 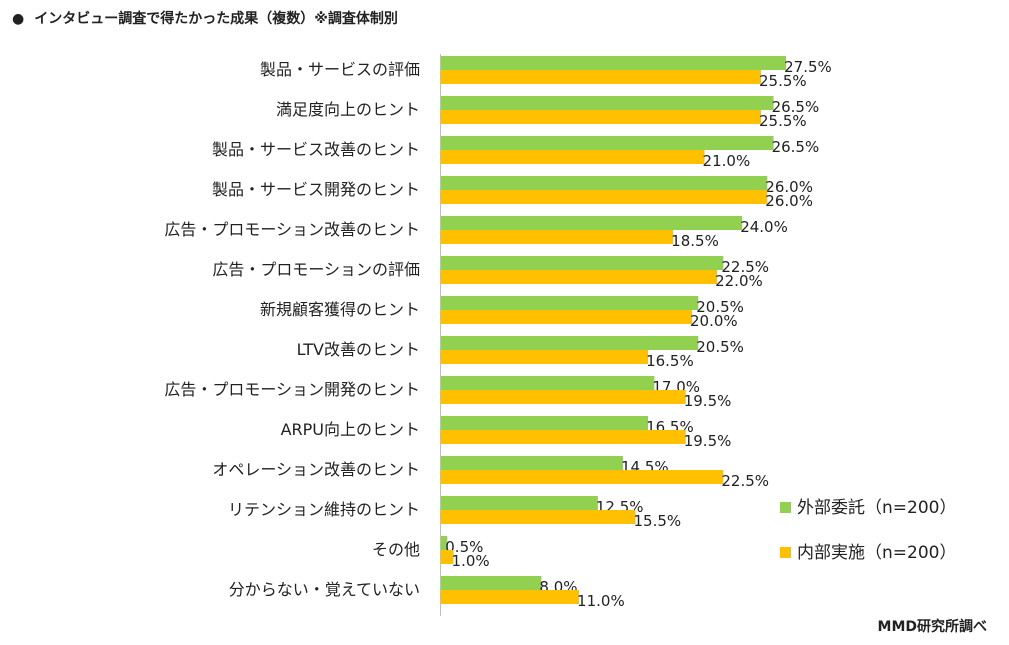 What do you see at coordinates (601, 601) in the screenshot?
I see `data-label-internal: 11.0%` at bounding box center [601, 601].